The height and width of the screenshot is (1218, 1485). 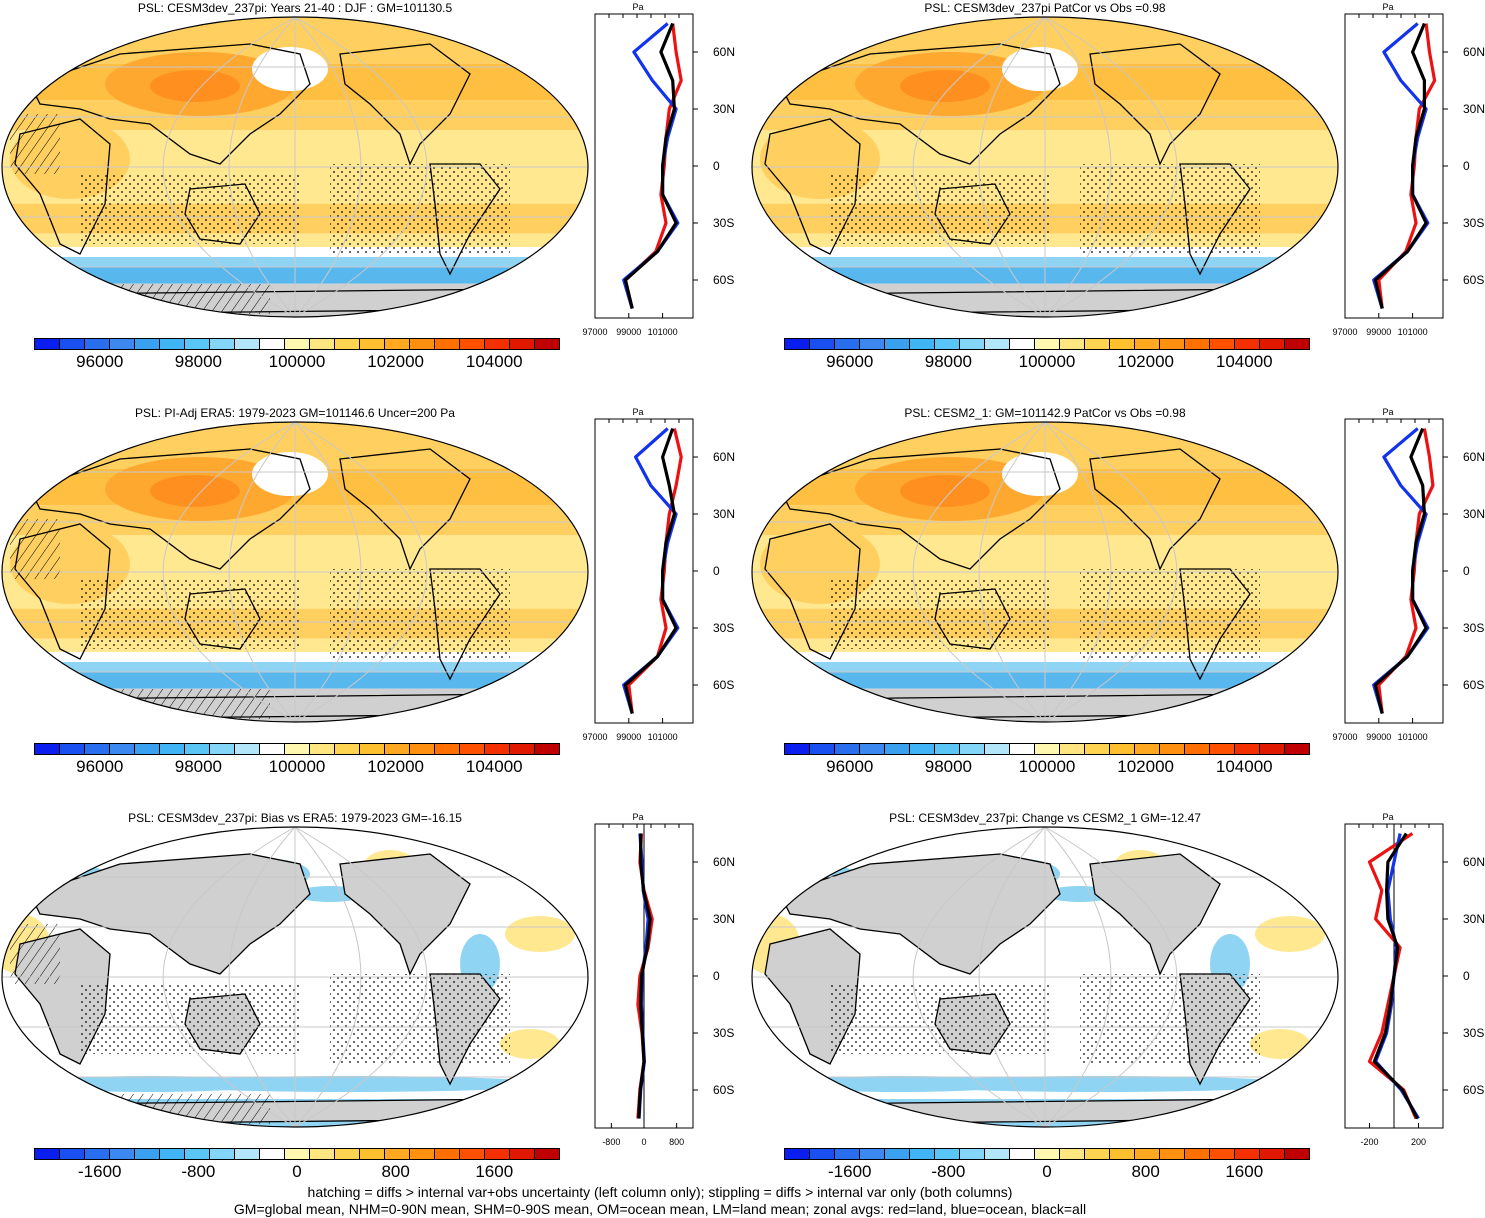 What do you see at coordinates (198, 1171) in the screenshot?
I see `colorbar-tick-label: -800` at bounding box center [198, 1171].